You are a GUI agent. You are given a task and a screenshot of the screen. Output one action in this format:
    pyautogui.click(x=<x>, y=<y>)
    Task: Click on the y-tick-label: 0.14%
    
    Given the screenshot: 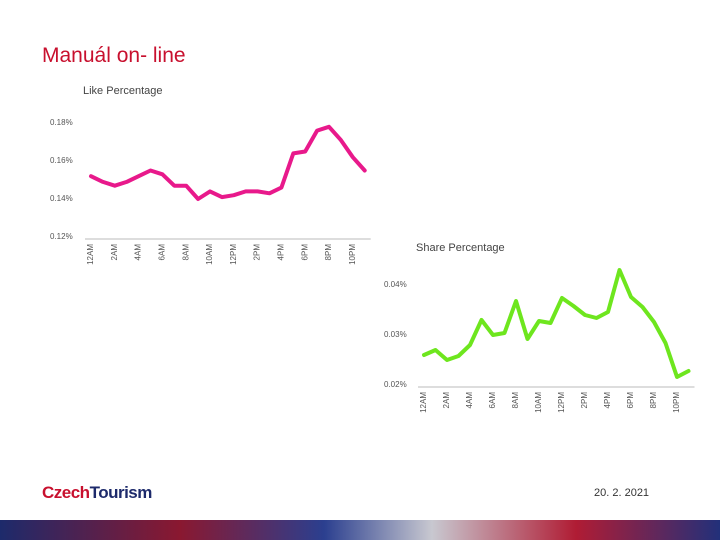 What is the action you would take?
    pyautogui.click(x=61, y=198)
    